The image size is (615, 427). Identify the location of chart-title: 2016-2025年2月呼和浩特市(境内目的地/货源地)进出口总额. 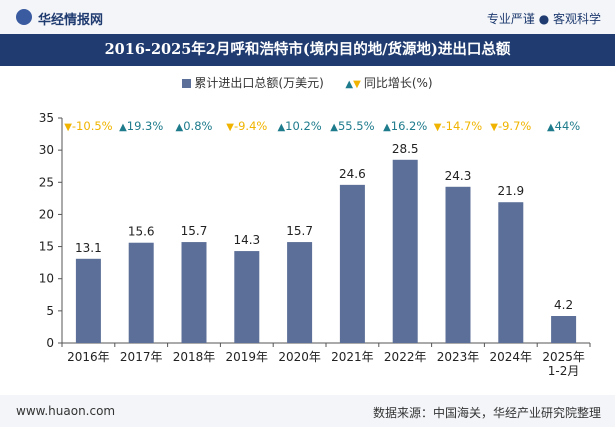
(307, 50).